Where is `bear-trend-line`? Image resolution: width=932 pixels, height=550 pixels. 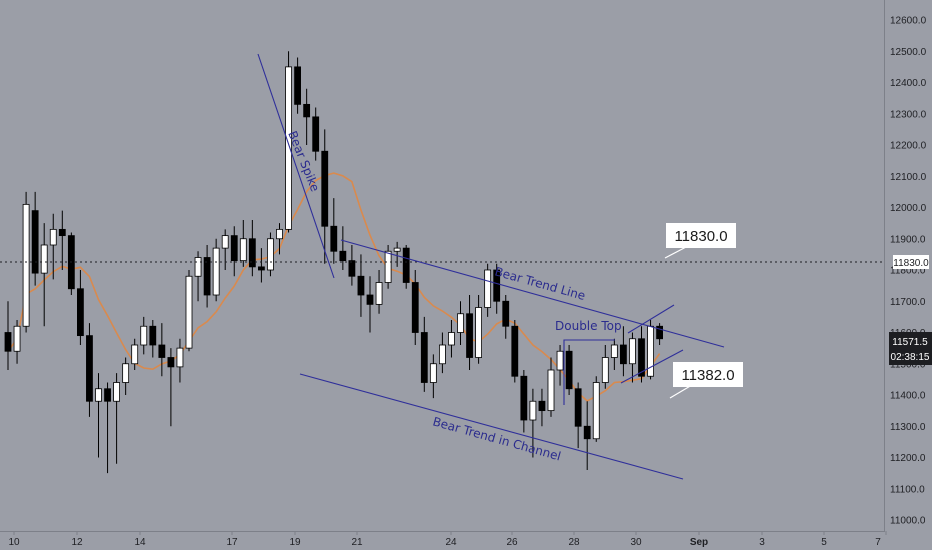
bear-trend-line is located at coordinates (532, 293).